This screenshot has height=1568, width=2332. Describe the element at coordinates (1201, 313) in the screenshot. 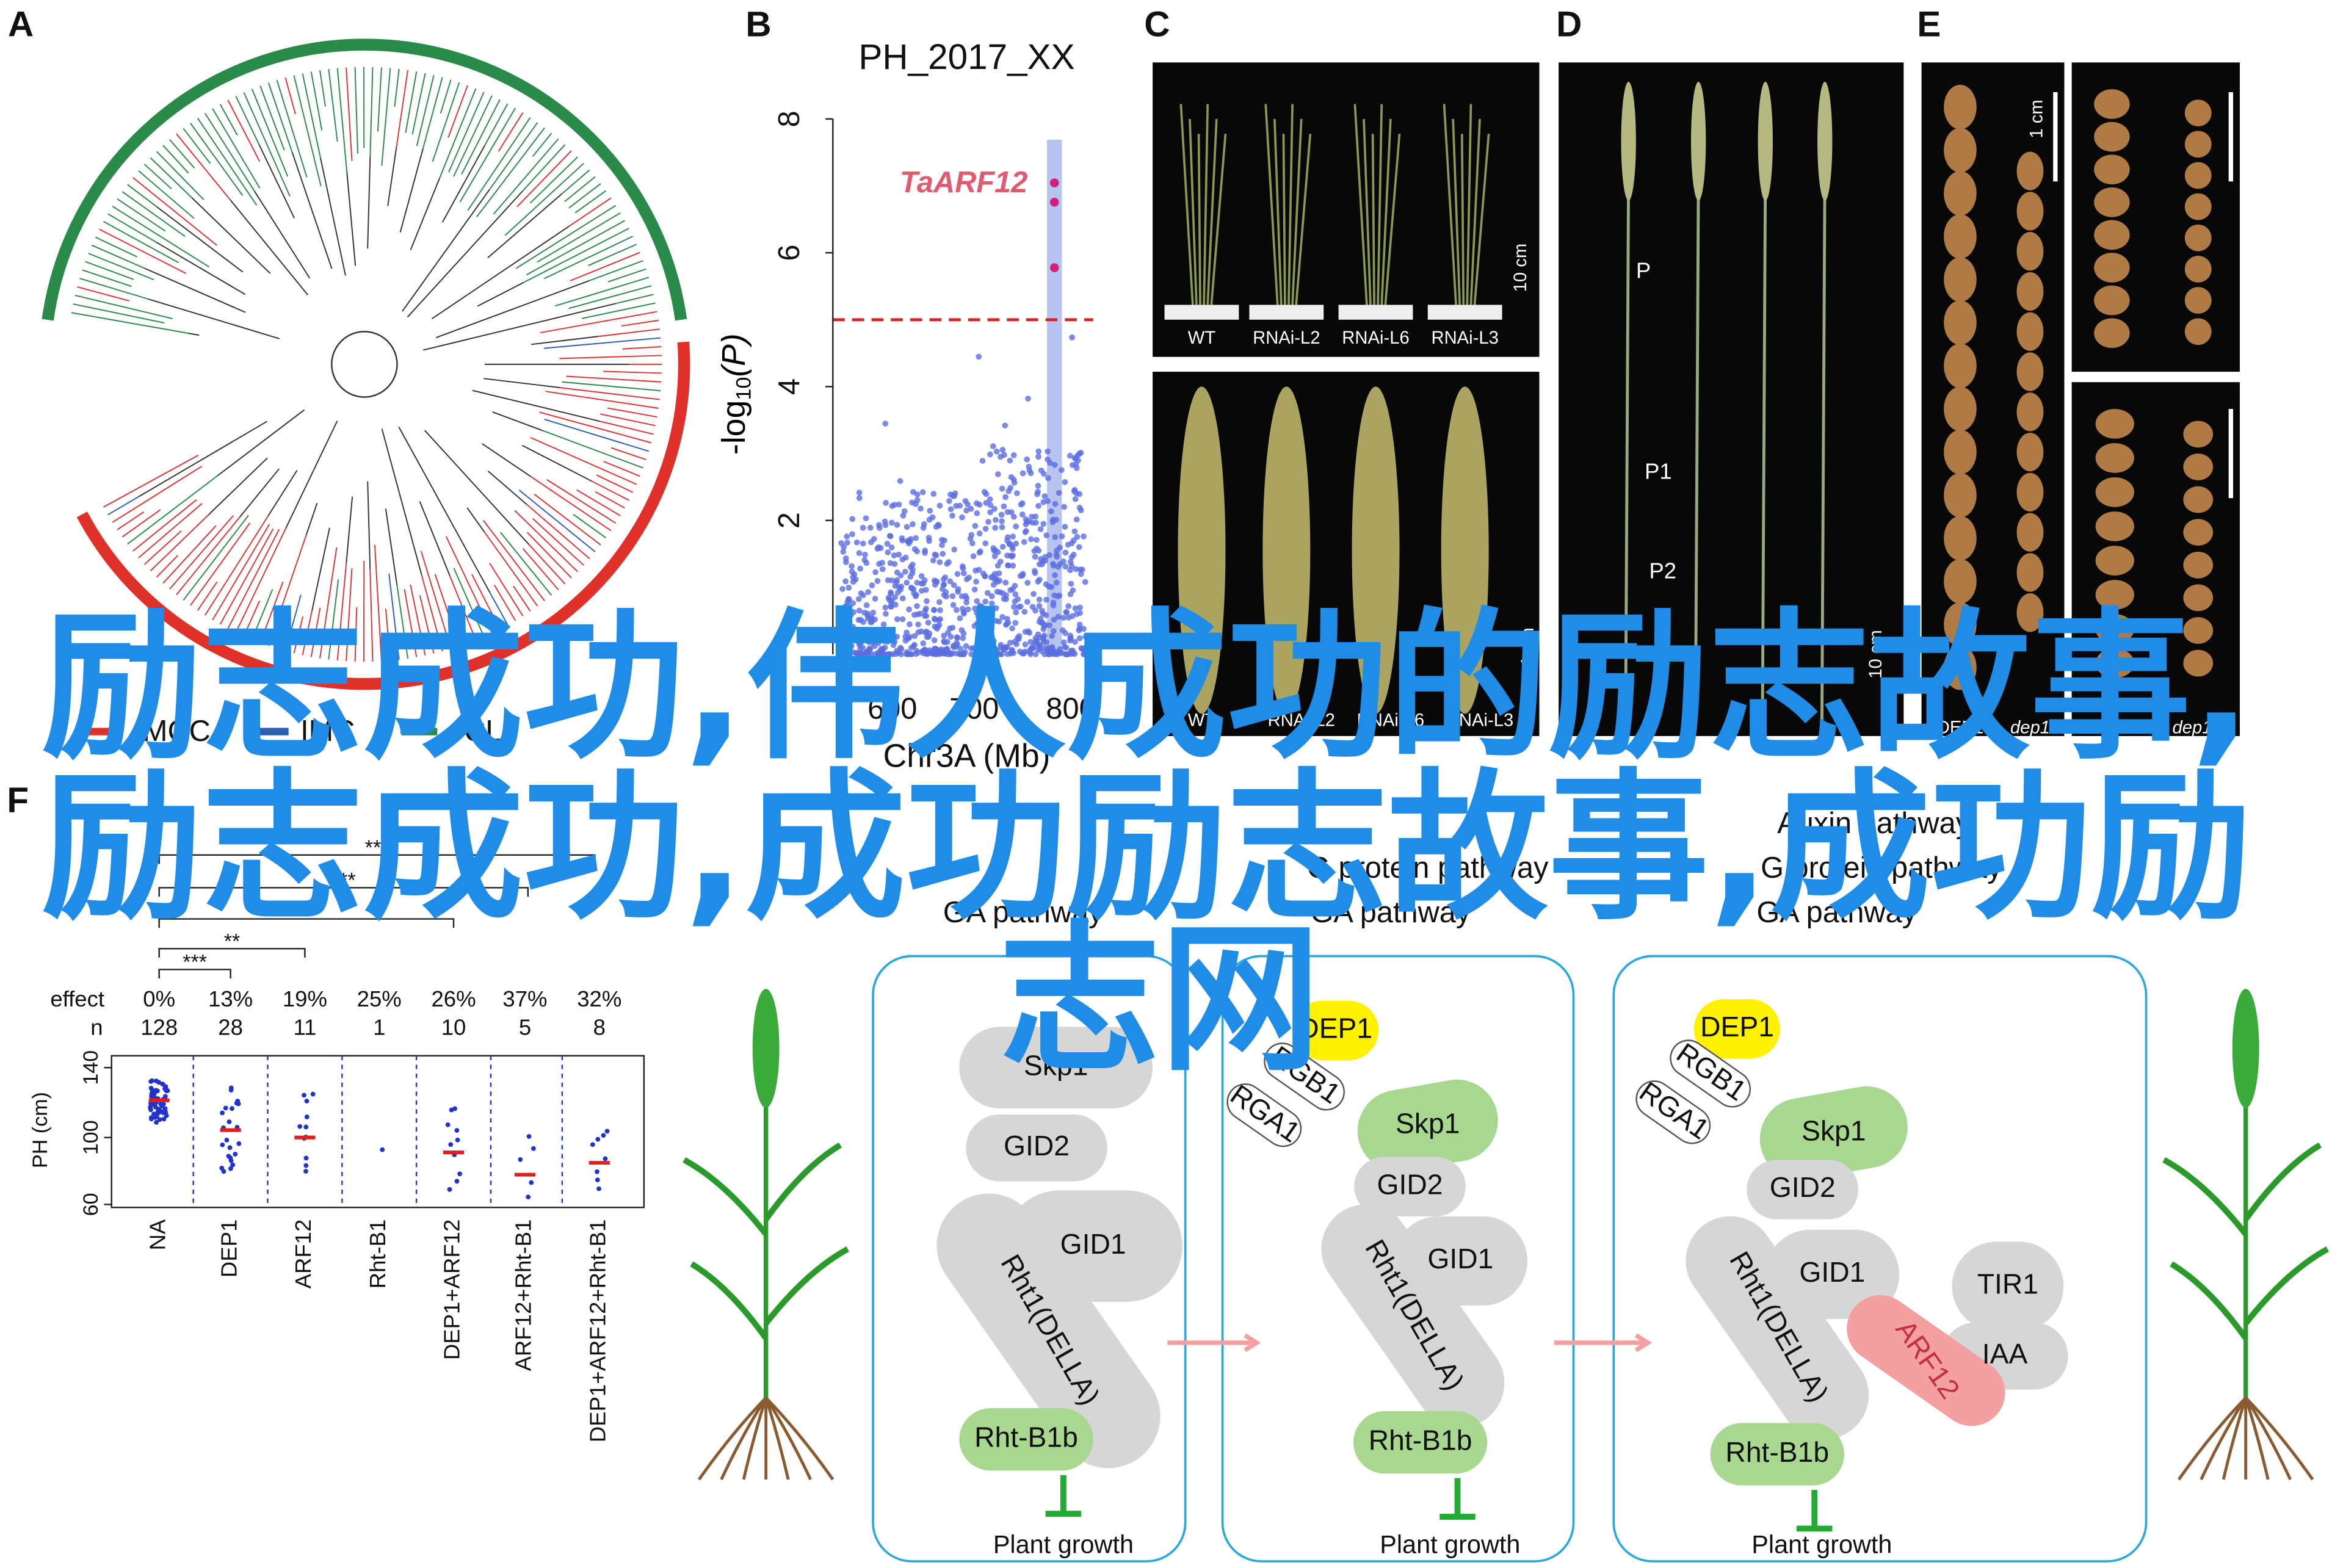

I see `pot` at that location.